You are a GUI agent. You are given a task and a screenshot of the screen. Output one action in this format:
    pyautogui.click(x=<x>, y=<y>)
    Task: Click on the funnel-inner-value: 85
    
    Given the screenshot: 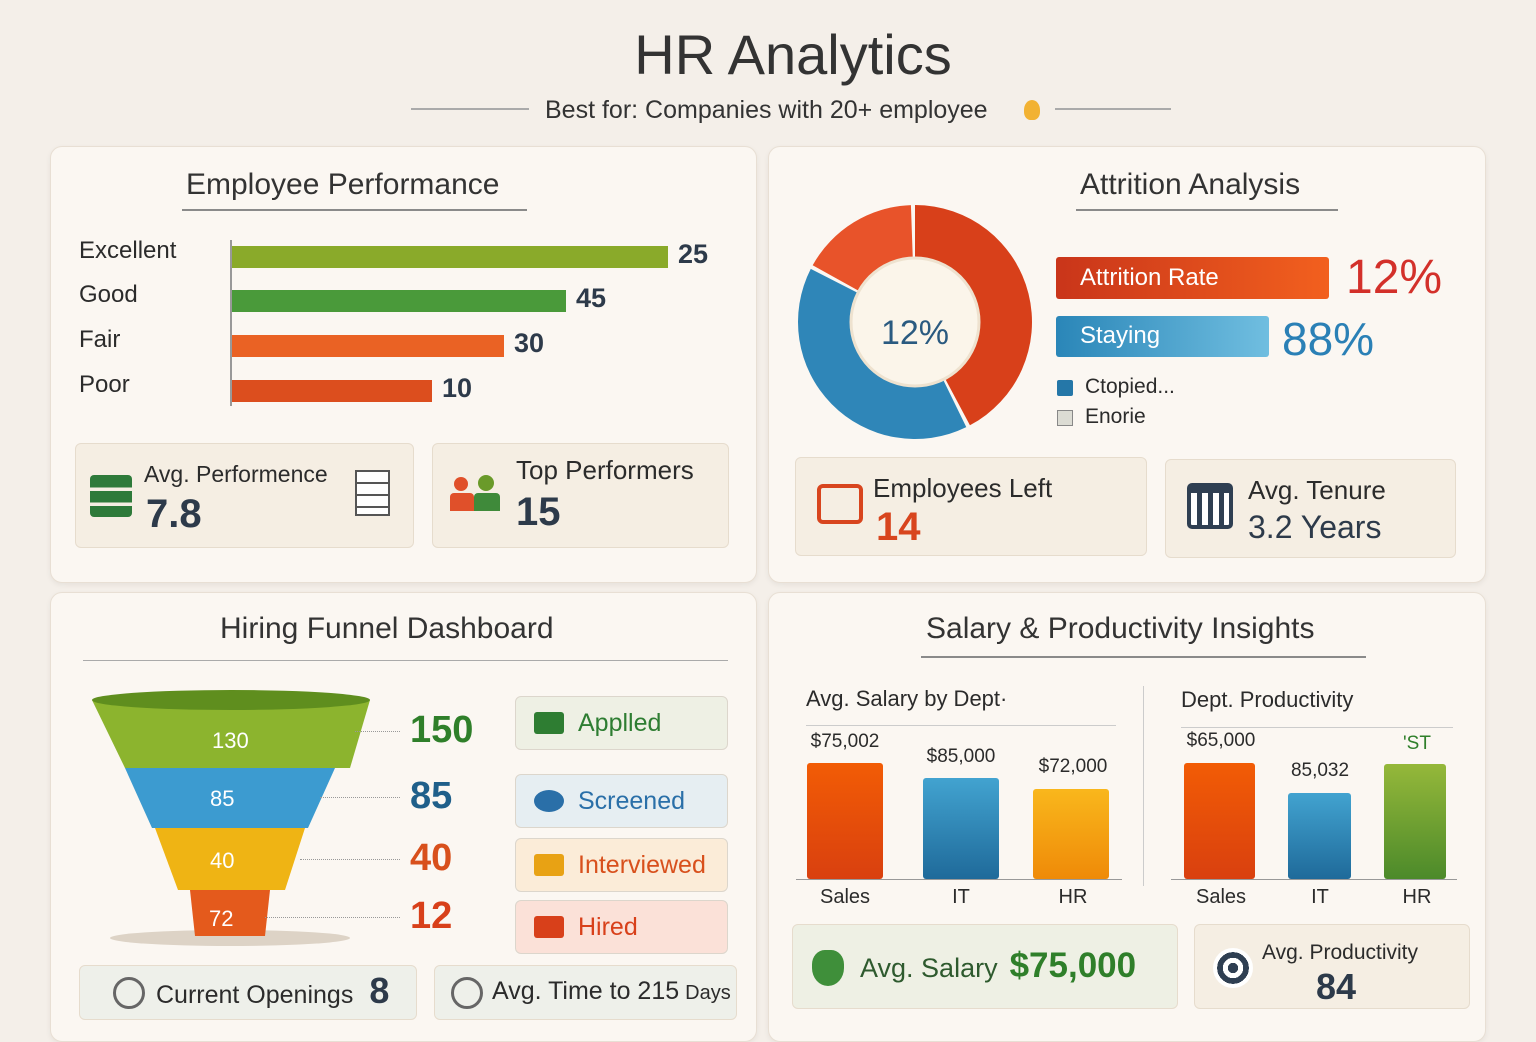 What is the action you would take?
    pyautogui.click(x=222, y=798)
    